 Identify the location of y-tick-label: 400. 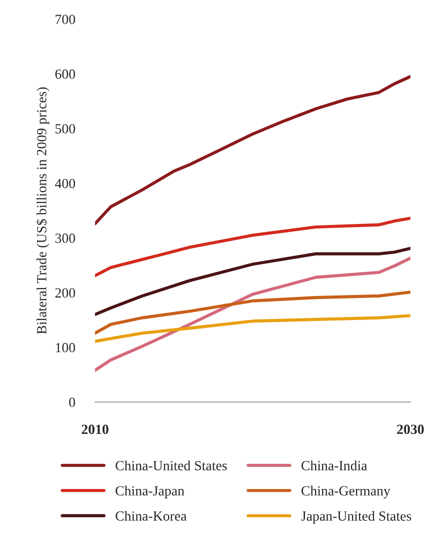
(65, 183).